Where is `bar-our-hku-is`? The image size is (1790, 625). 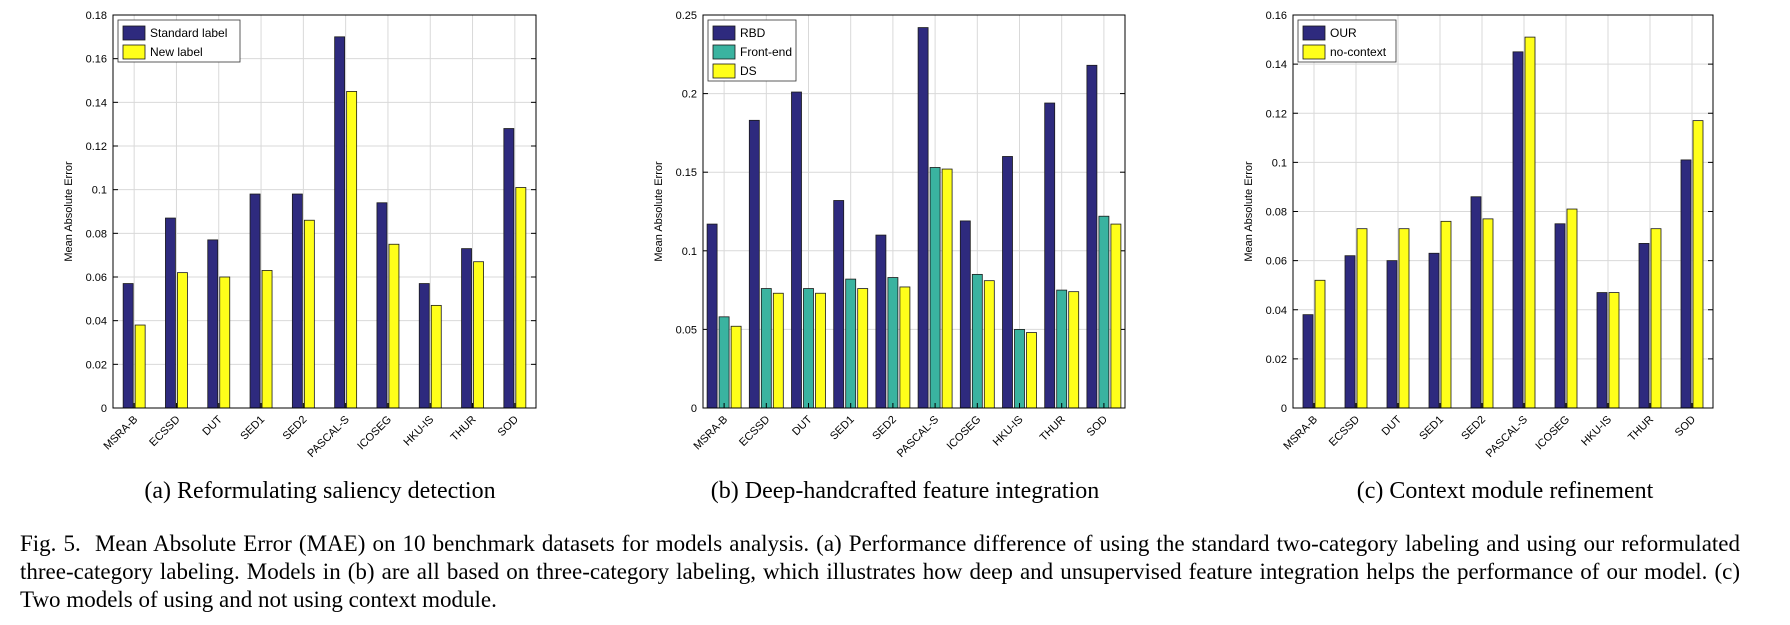 bar-our-hku-is is located at coordinates (1602, 350).